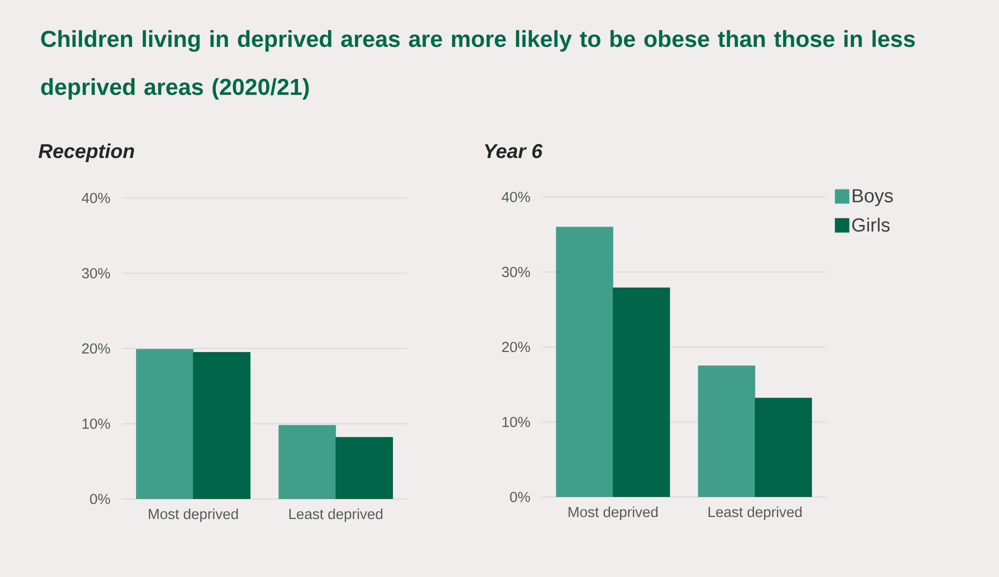 This screenshot has width=999, height=577. Describe the element at coordinates (86, 152) in the screenshot. I see `chart-subtitle: Reception` at that location.